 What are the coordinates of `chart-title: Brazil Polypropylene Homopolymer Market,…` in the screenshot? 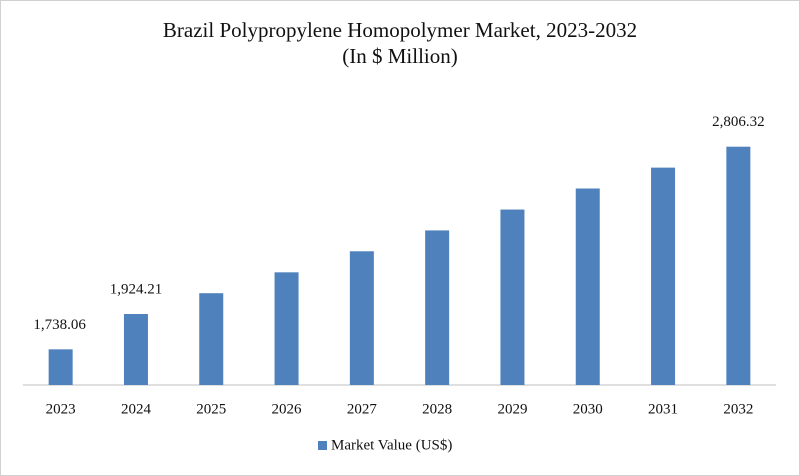 It's located at (400, 30).